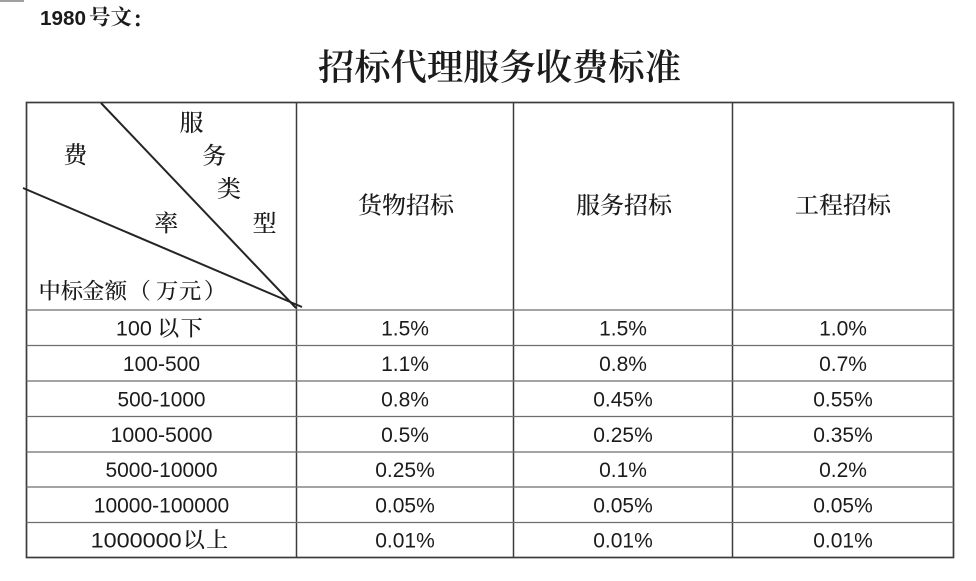 The image size is (976, 581). What do you see at coordinates (843, 364) in the screenshot?
I see `svg-text: 0.7%` at bounding box center [843, 364].